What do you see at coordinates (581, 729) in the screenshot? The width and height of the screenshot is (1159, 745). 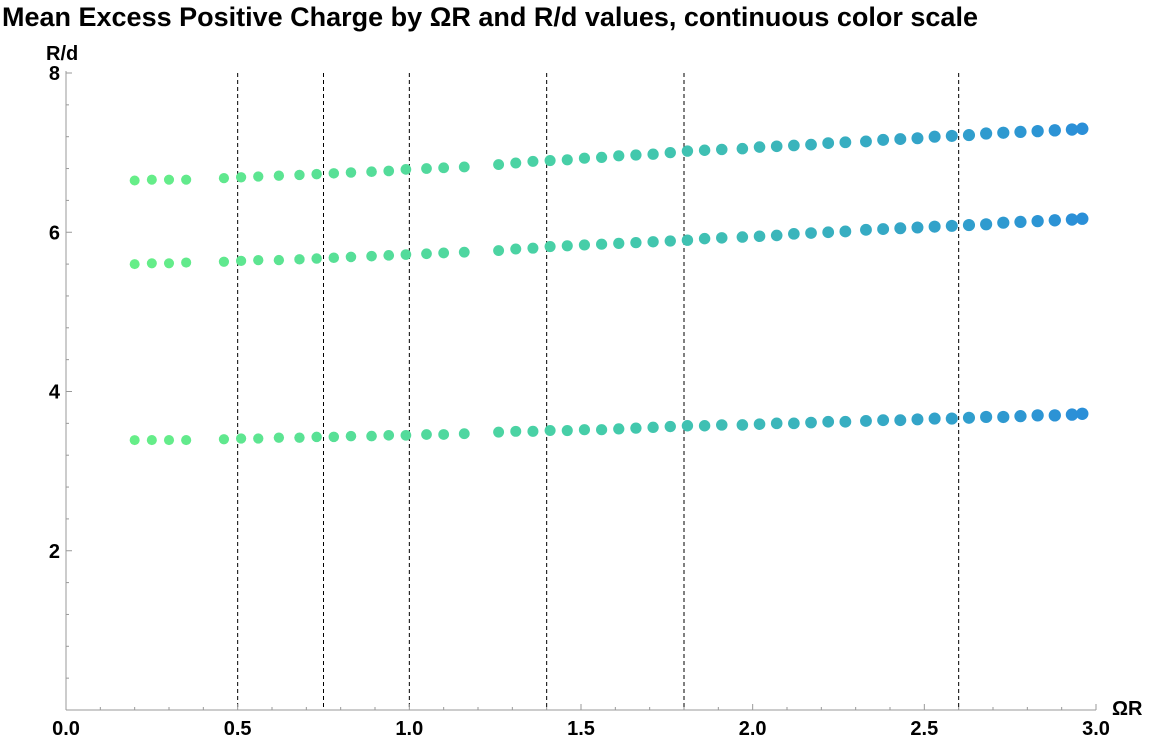 I see `x-tick-label: 1.5` at bounding box center [581, 729].